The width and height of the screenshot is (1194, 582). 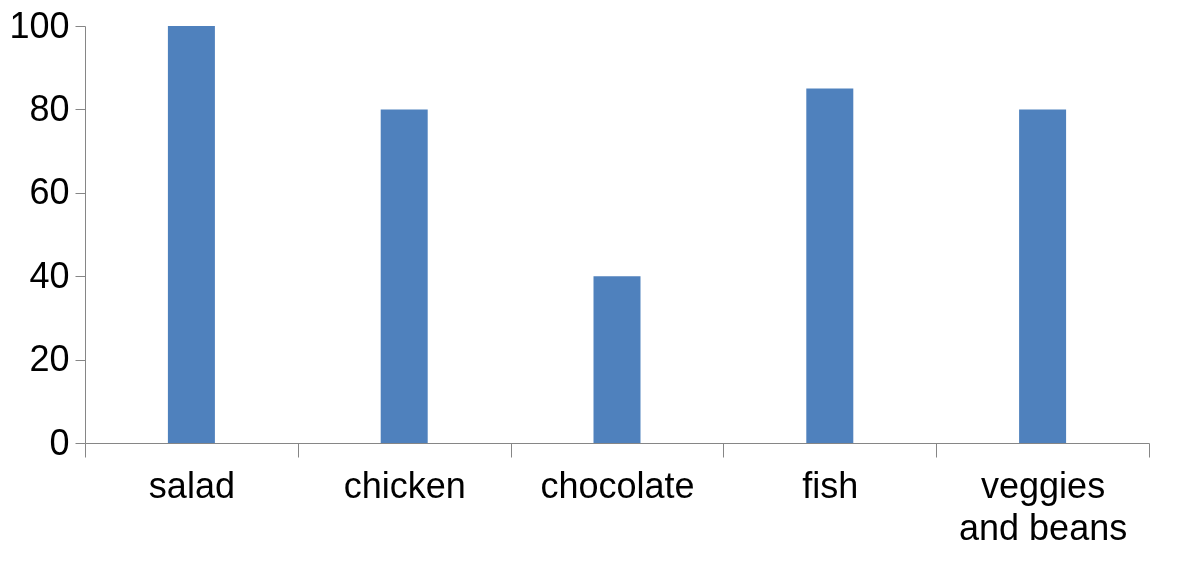 What do you see at coordinates (191, 485) in the screenshot?
I see `x-tick-label: salad` at bounding box center [191, 485].